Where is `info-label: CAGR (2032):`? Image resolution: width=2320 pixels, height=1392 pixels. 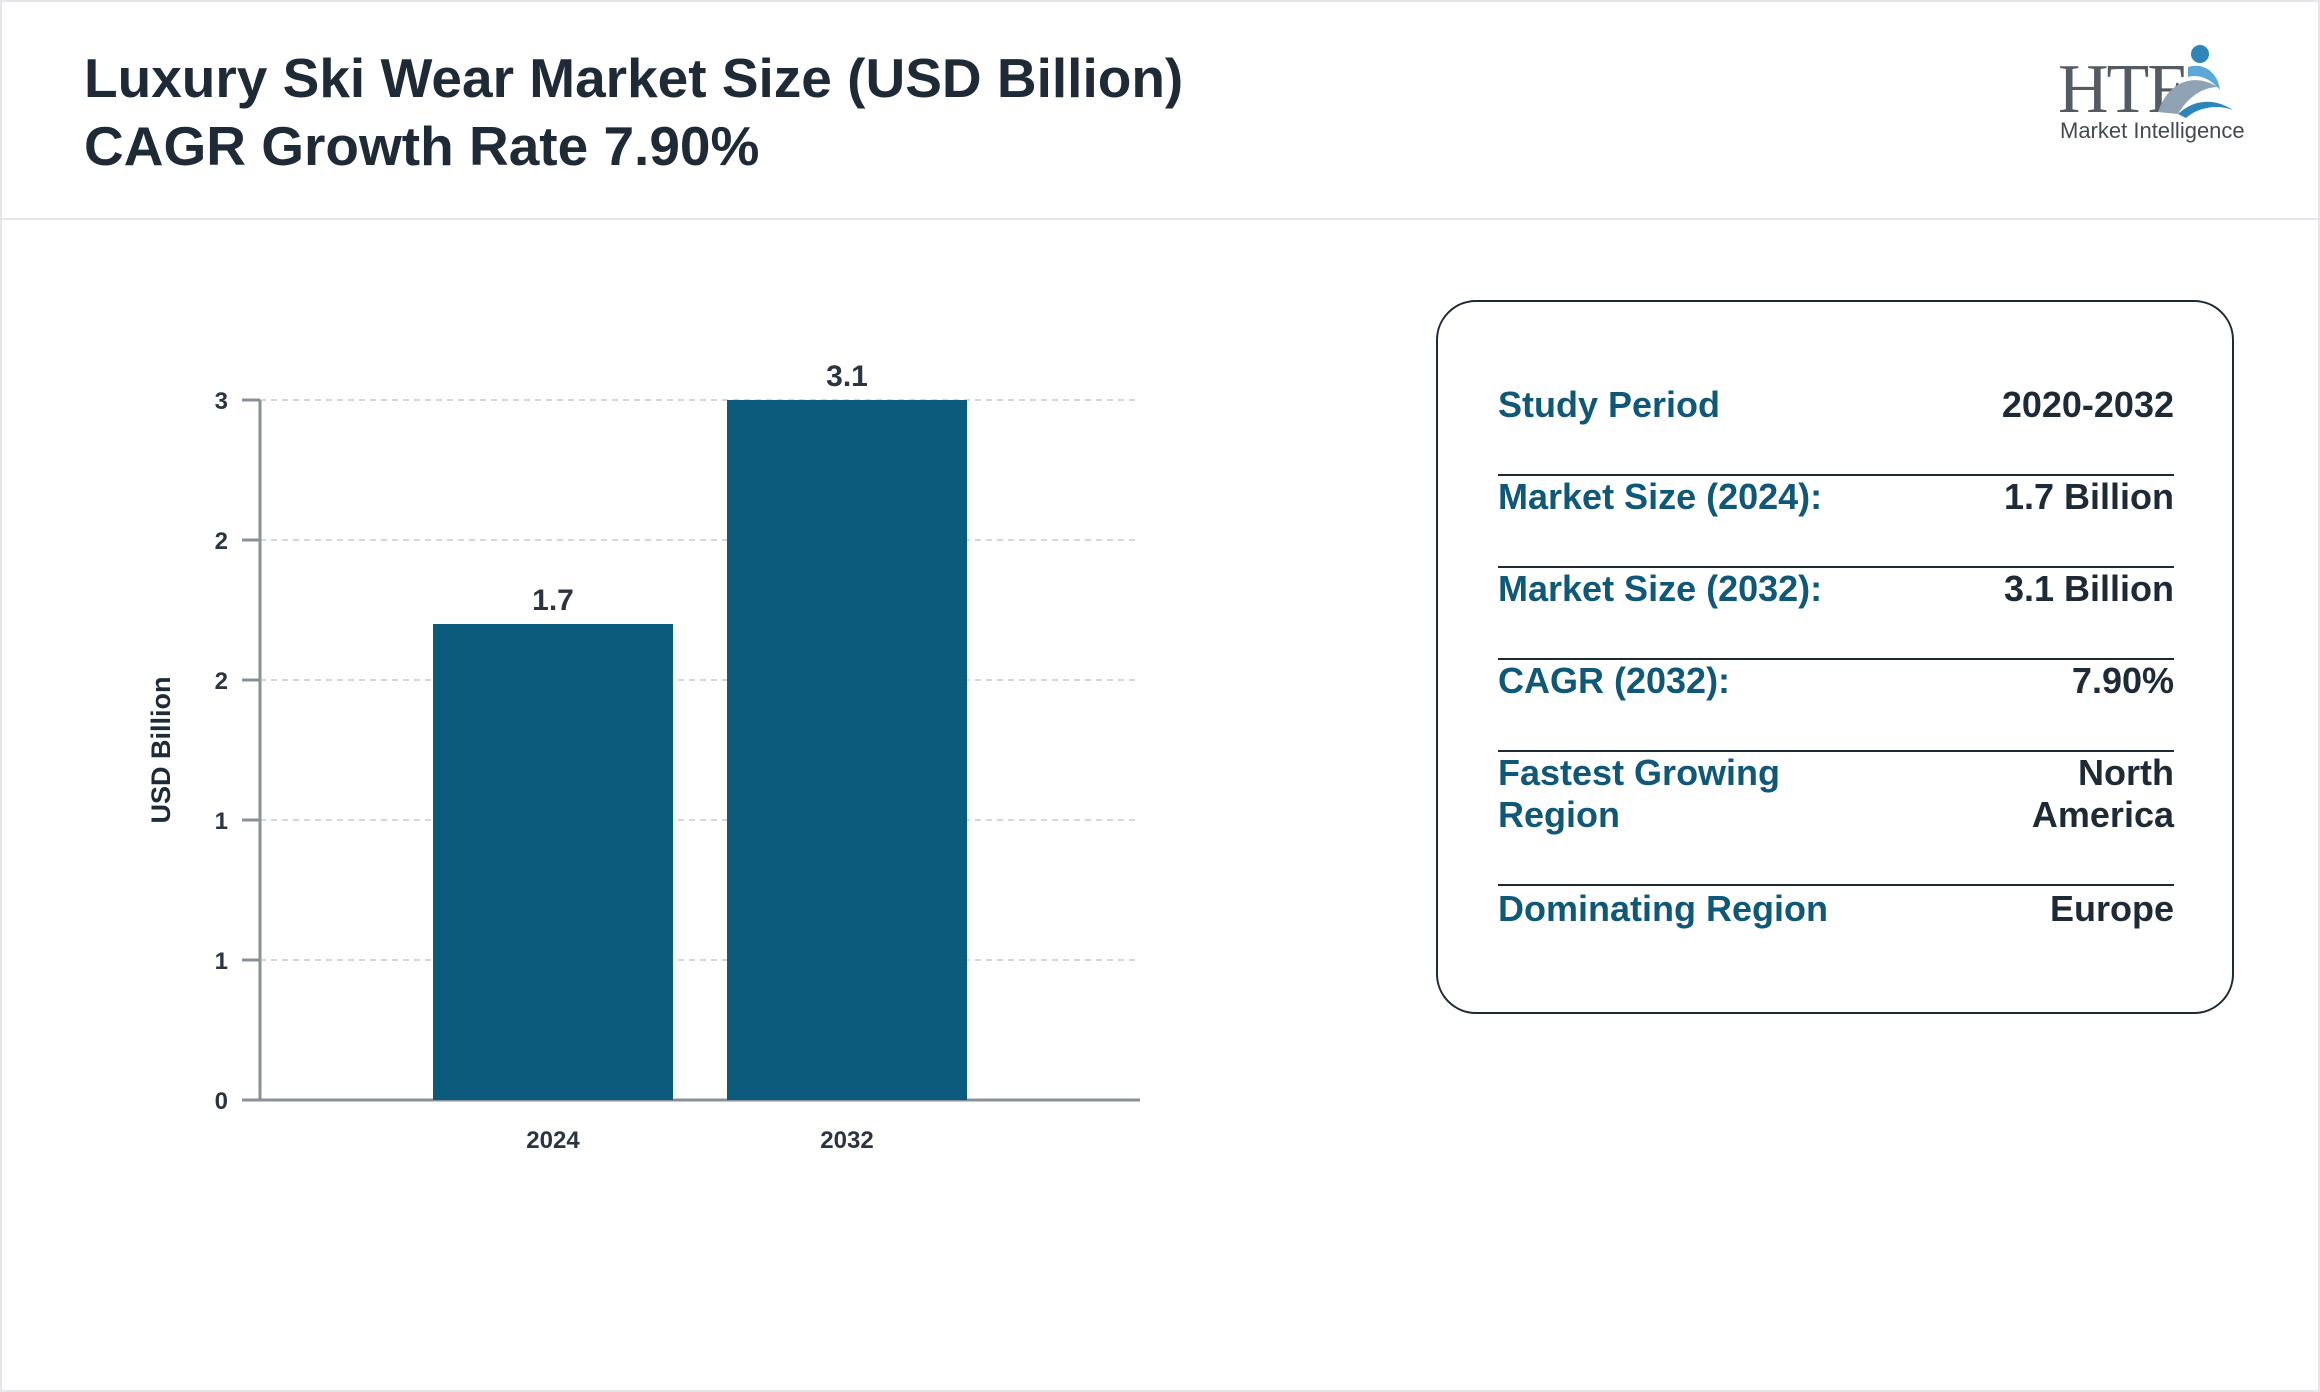
info-label: CAGR (2032): is located at coordinates (1614, 680).